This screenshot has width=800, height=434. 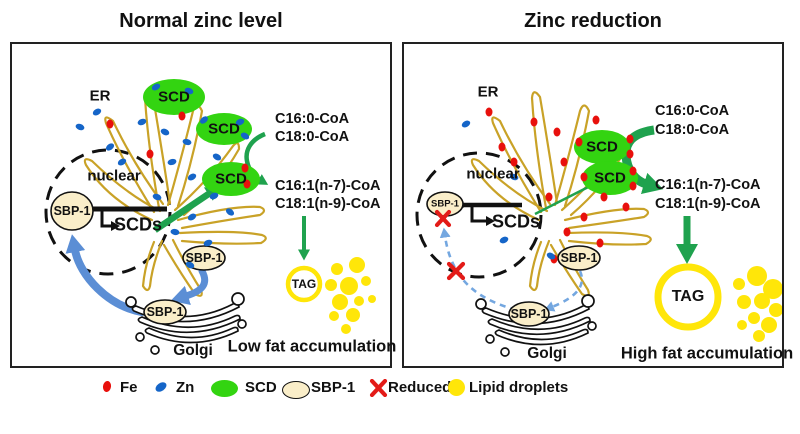 What do you see at coordinates (161, 387) in the screenshot?
I see `zn-dot-icon` at bounding box center [161, 387].